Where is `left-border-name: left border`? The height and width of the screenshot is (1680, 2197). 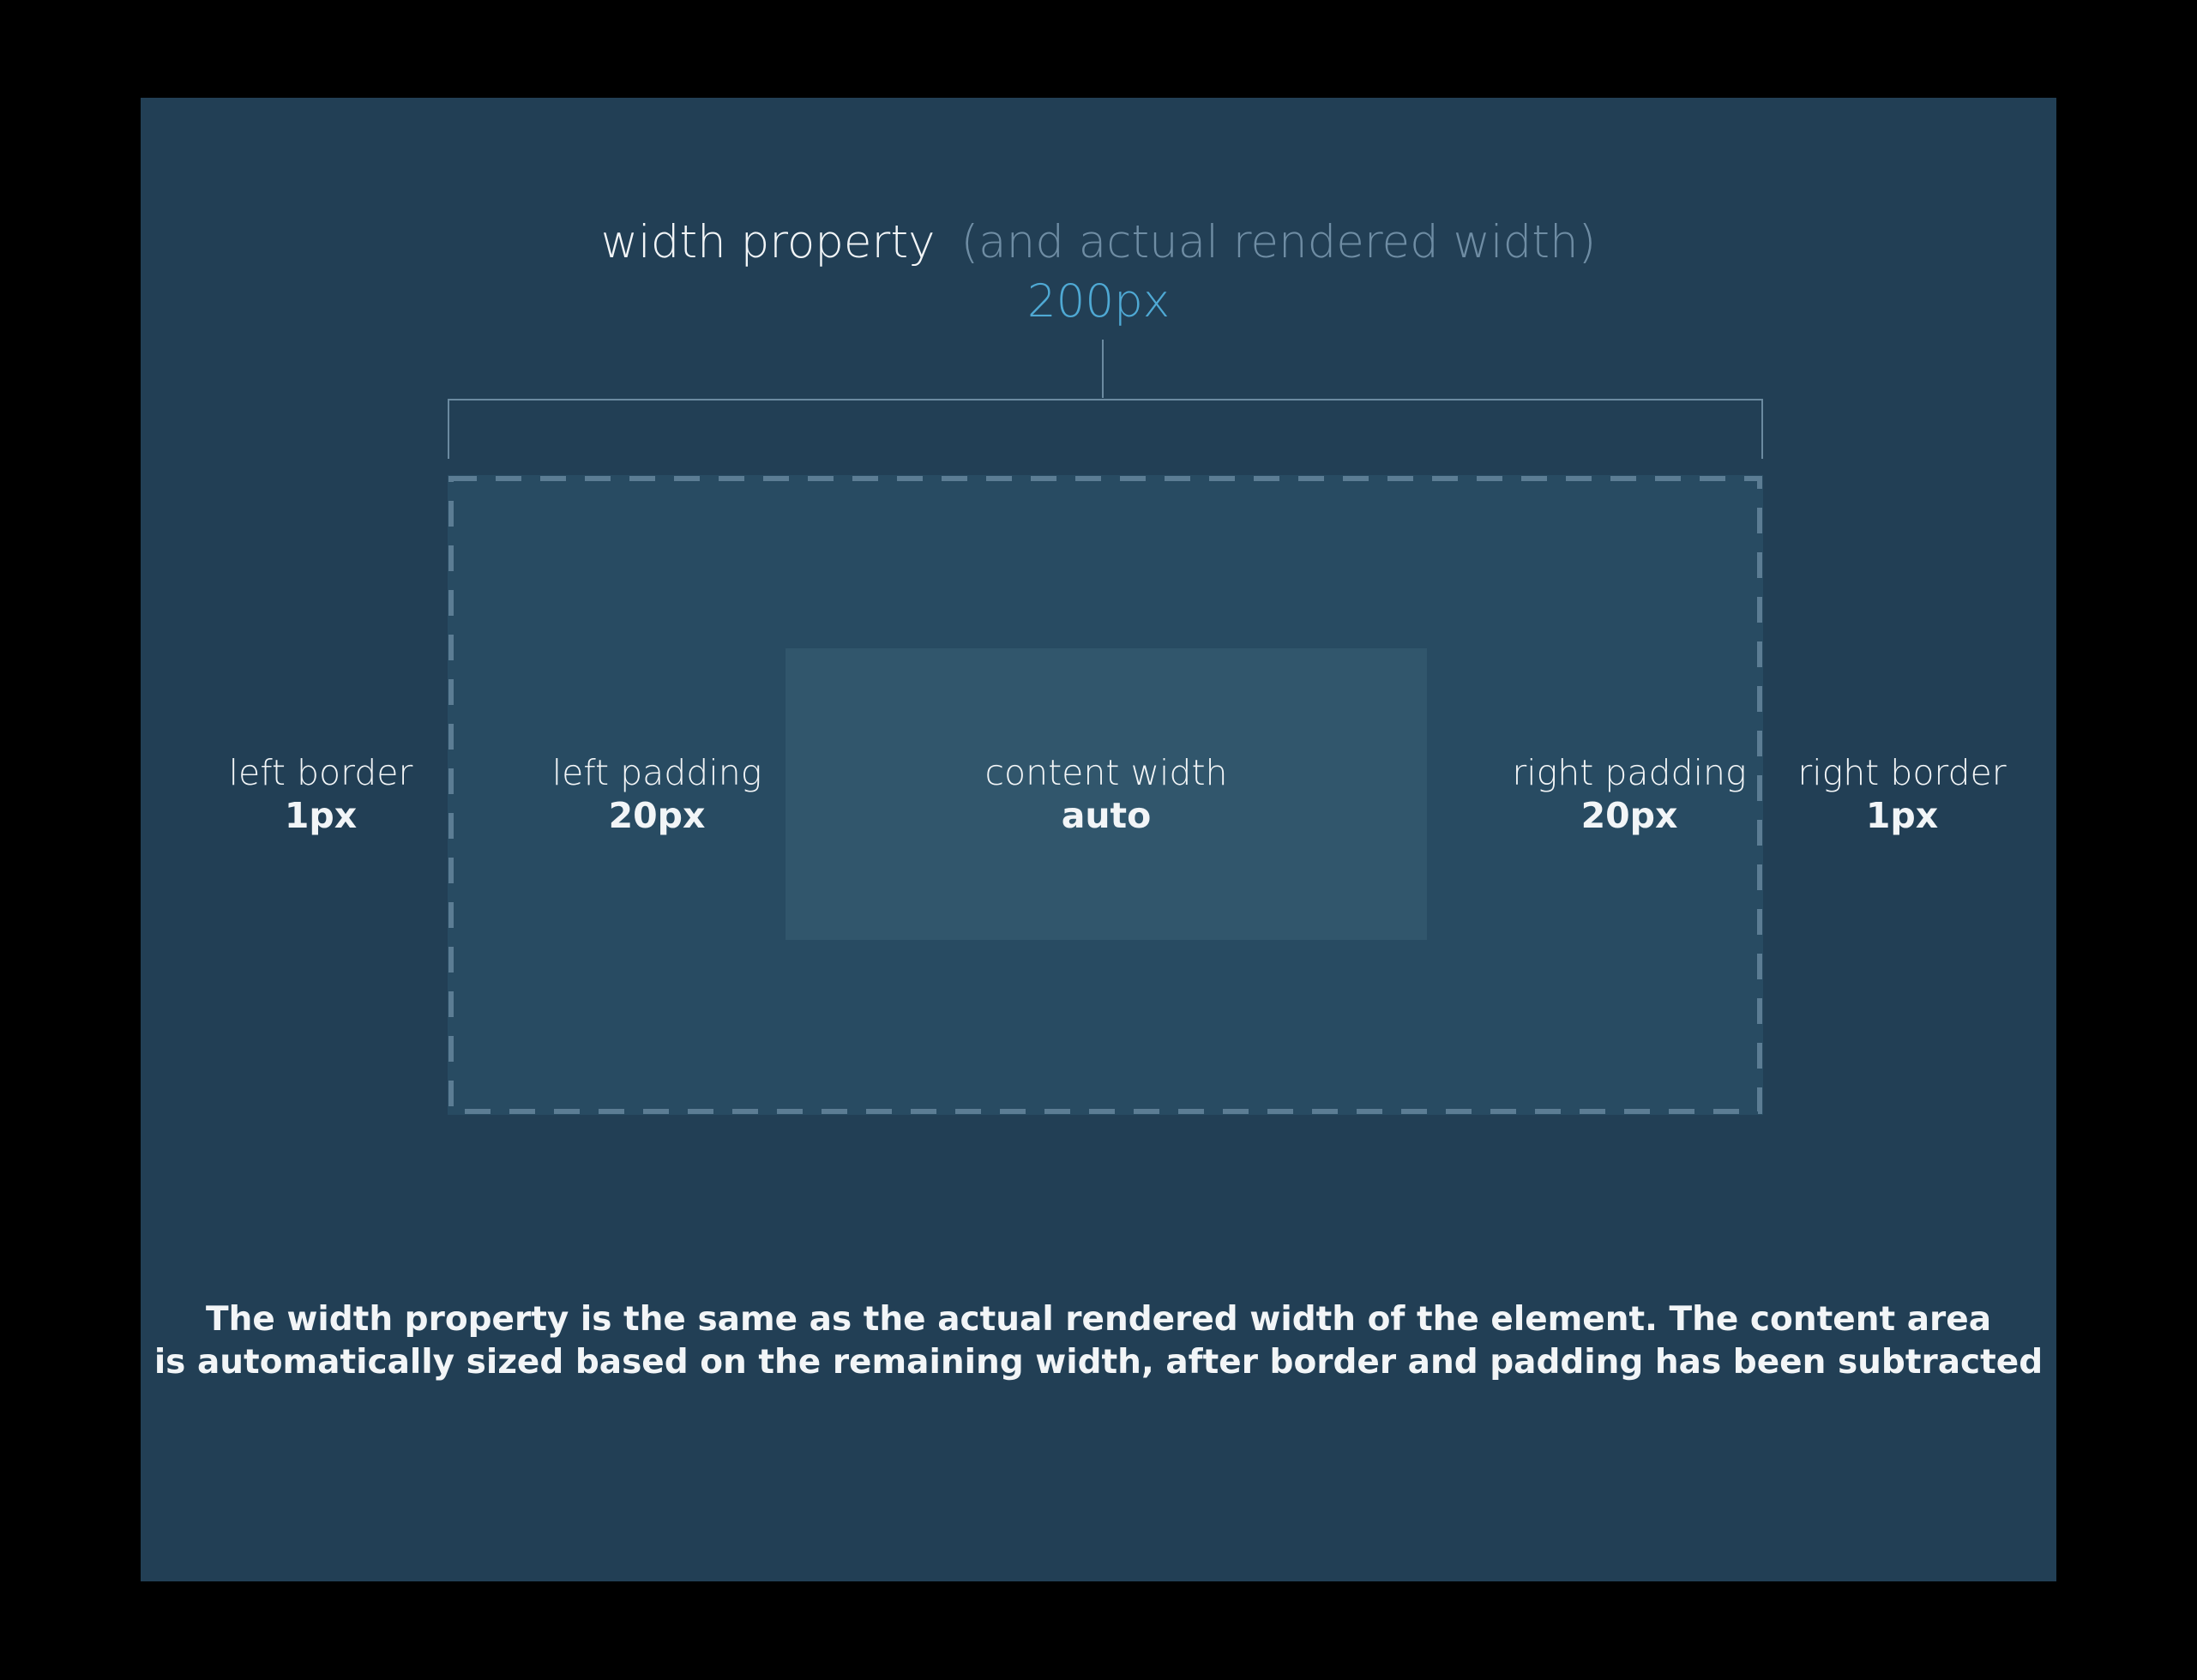
left-border-name: left border is located at coordinates (320, 772).